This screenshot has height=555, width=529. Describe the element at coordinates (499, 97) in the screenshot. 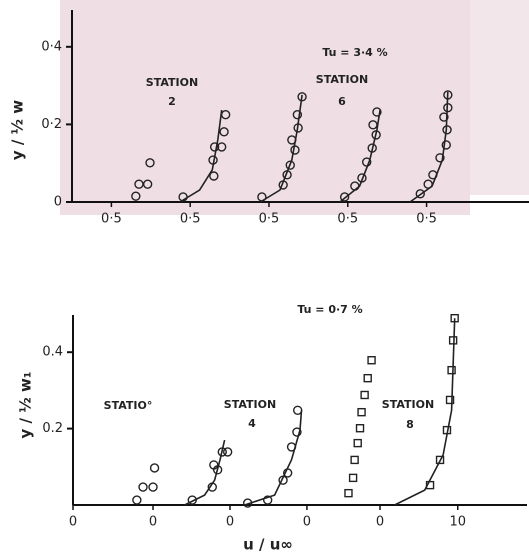

I see `scan-tint` at that location.